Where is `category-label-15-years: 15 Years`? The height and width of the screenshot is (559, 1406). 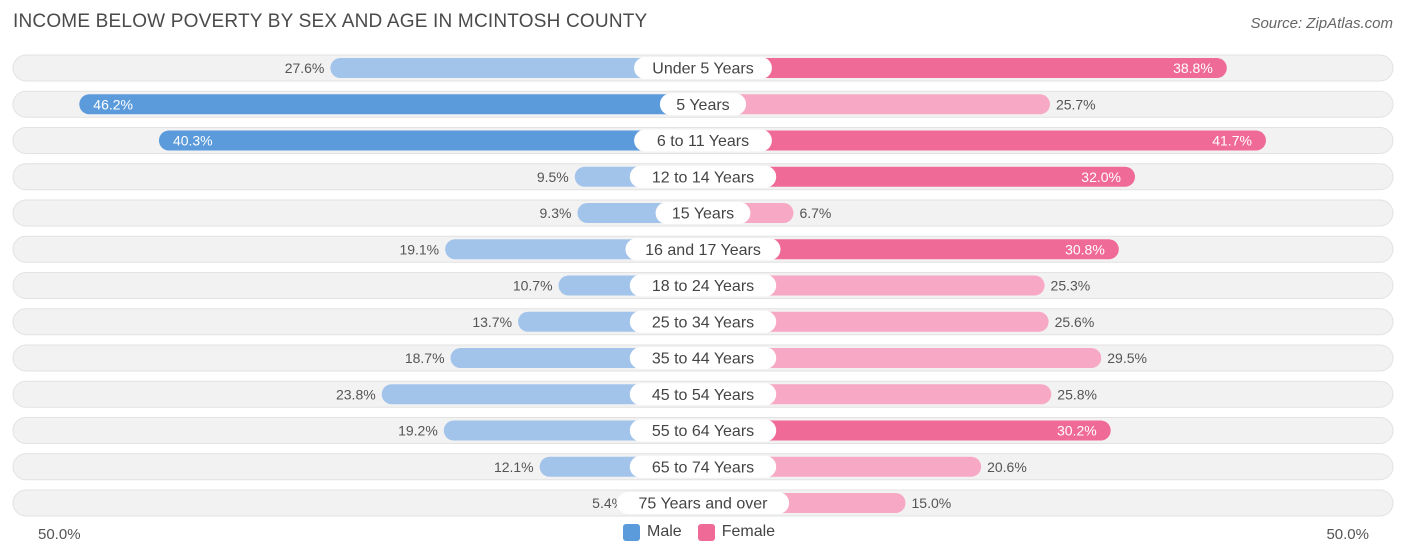 category-label-15-years: 15 Years is located at coordinates (703, 214).